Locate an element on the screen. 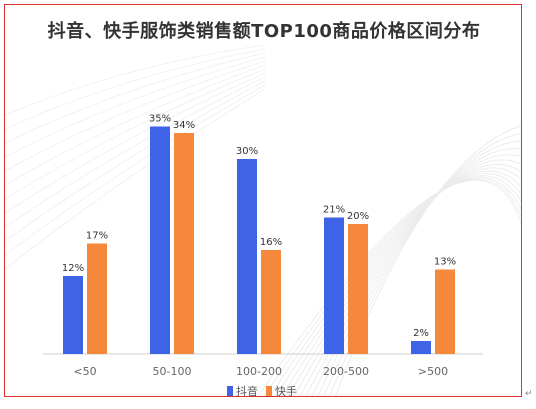 This screenshot has height=409, width=536. legend-item-kuaishou: 快手 is located at coordinates (281, 390).